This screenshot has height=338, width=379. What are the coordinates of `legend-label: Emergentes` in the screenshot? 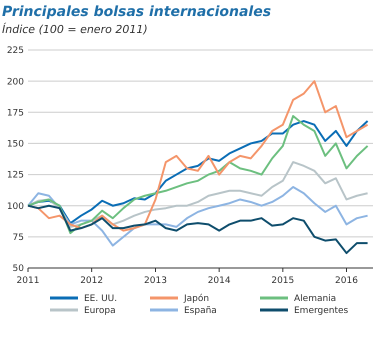 It's located at (321, 311).